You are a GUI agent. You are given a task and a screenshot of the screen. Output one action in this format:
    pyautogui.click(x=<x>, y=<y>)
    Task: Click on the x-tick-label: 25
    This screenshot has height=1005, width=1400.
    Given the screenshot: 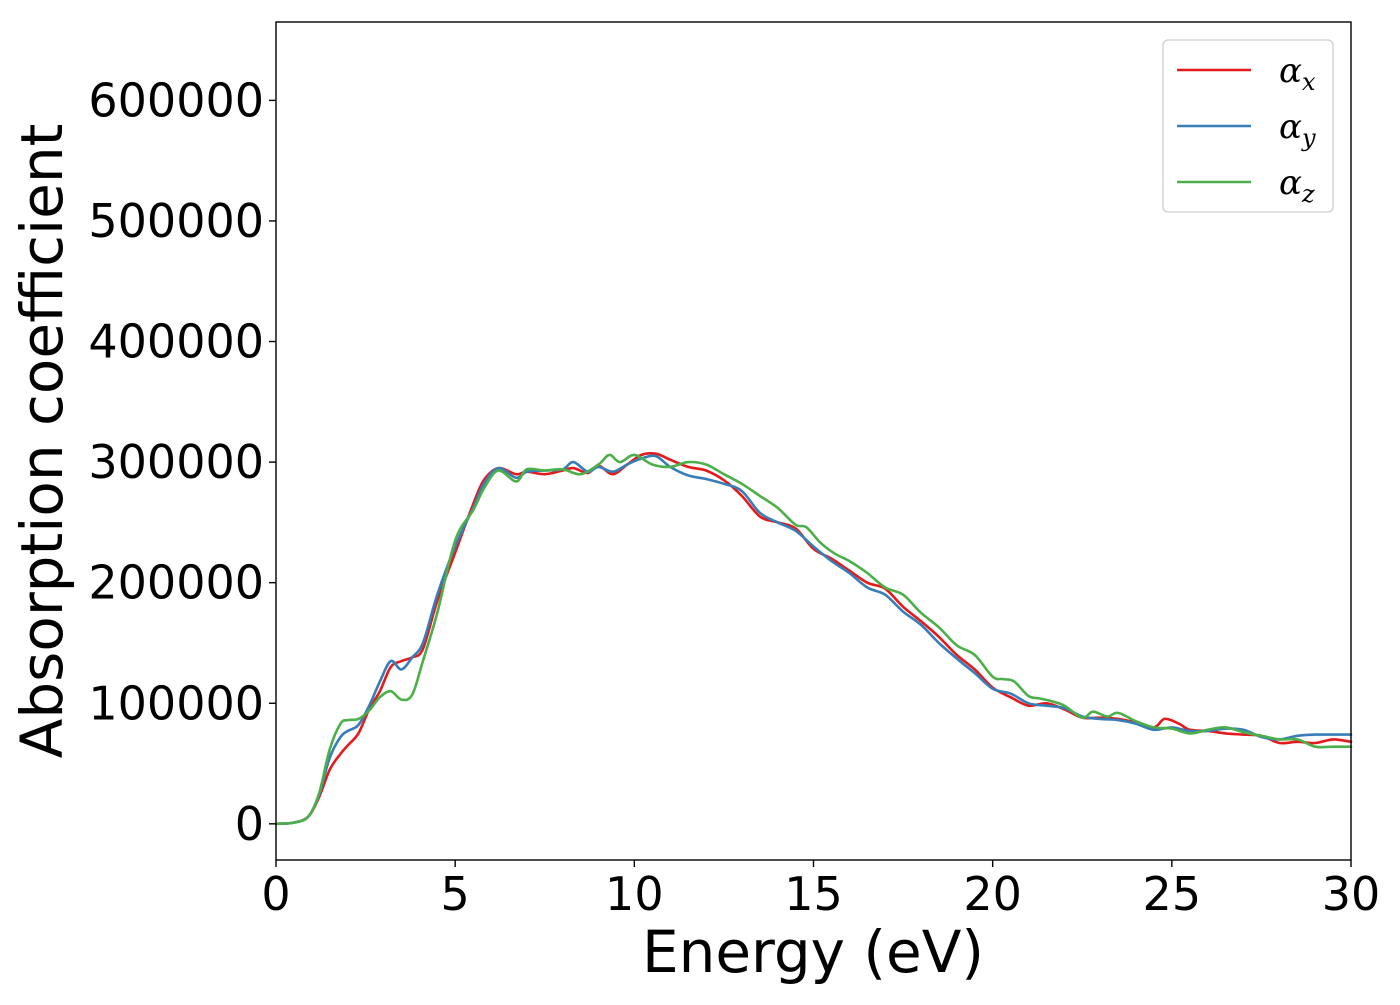 What is the action you would take?
    pyautogui.click(x=1172, y=894)
    